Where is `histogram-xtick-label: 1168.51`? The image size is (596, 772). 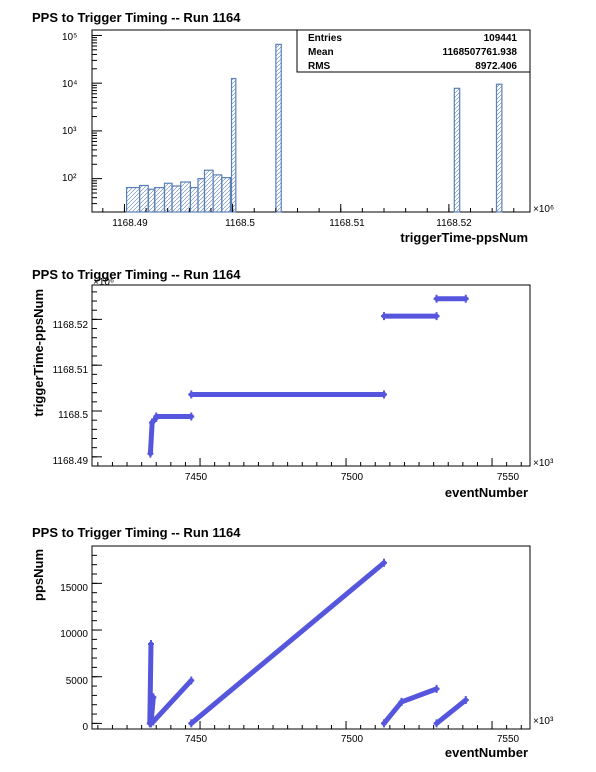 histogram-xtick-label: 1168.51 is located at coordinates (347, 223).